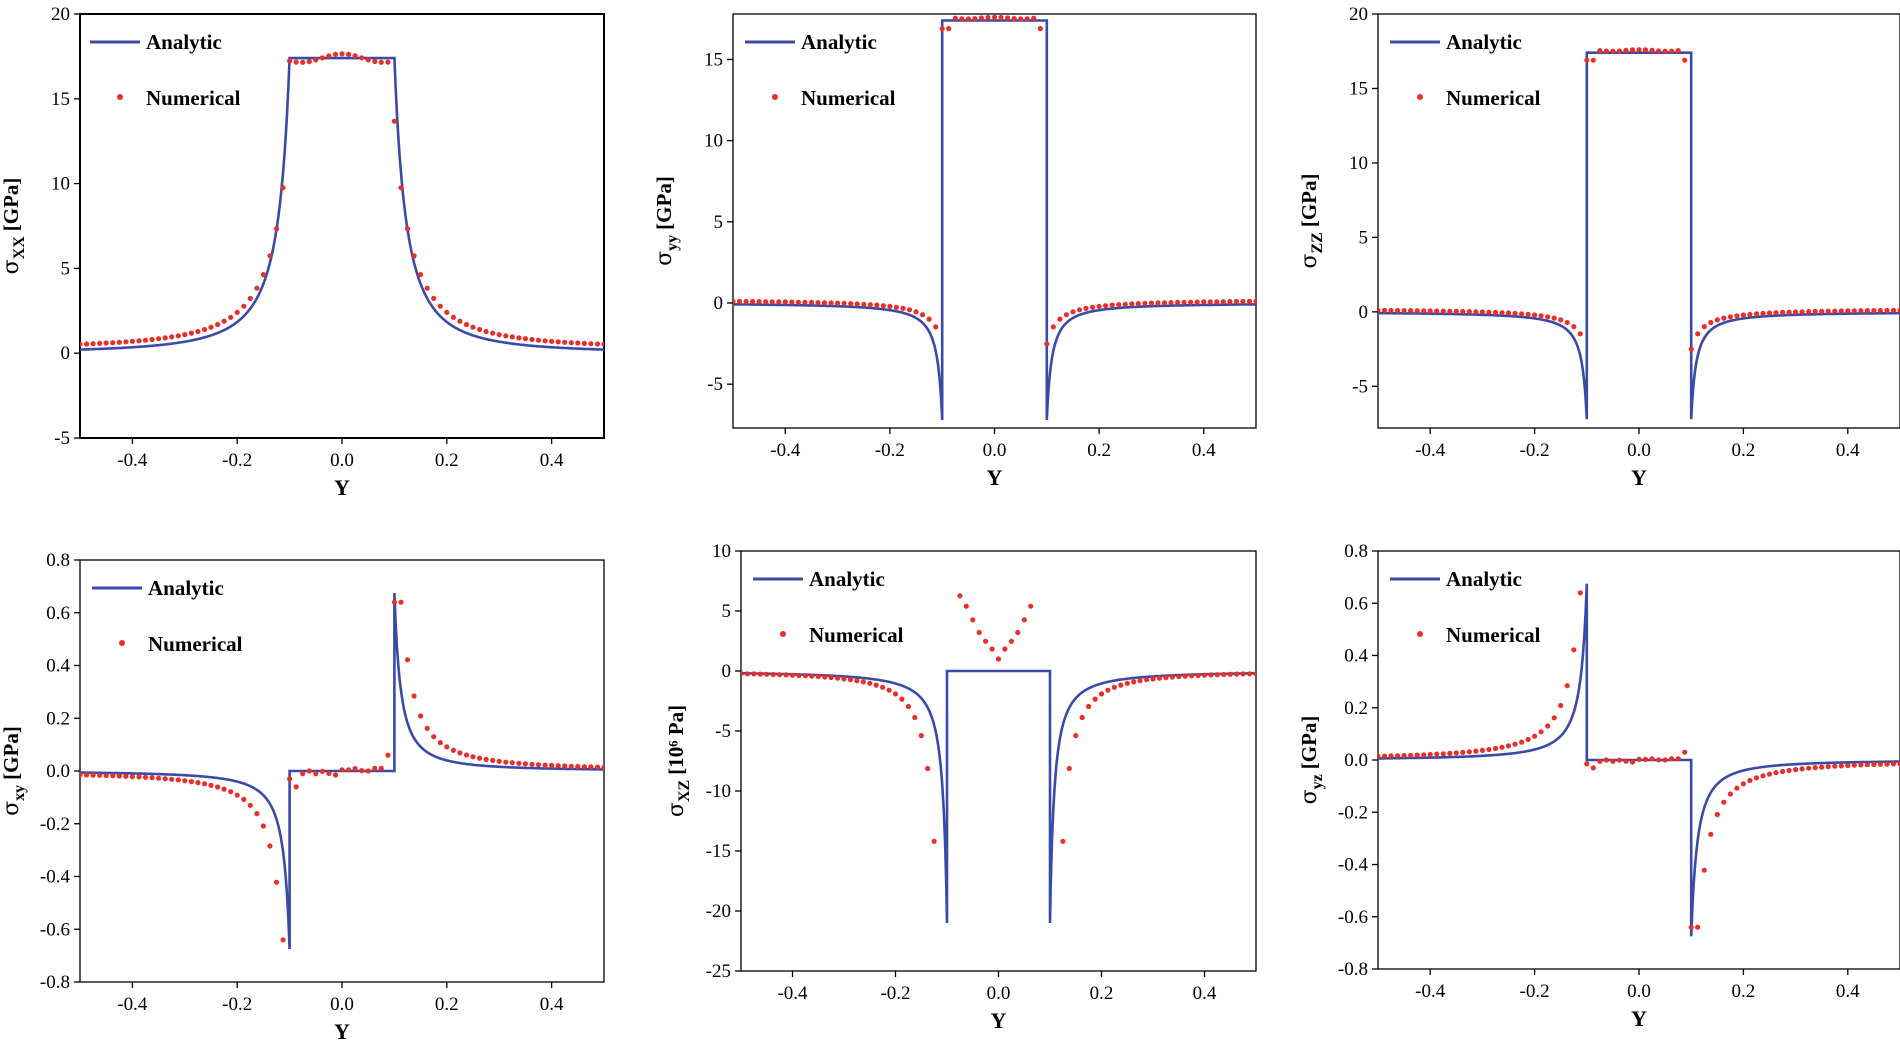 Image resolution: width=1900 pixels, height=1041 pixels. What do you see at coordinates (1535, 991) in the screenshot?
I see `x-tick-label: -0.2` at bounding box center [1535, 991].